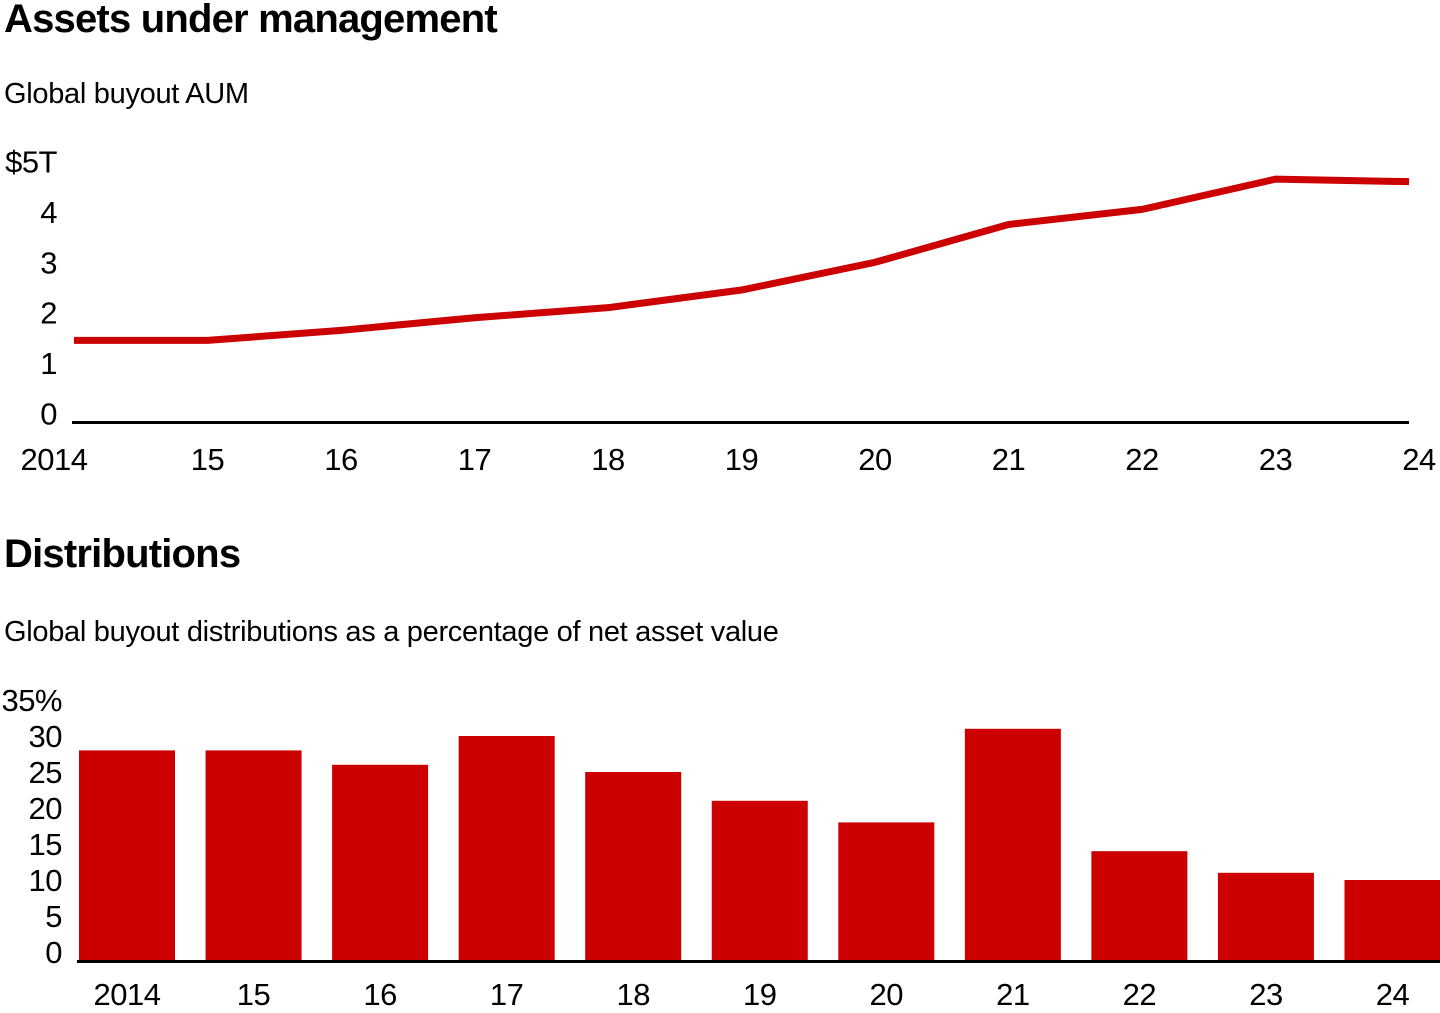 The height and width of the screenshot is (1013, 1440). Describe the element at coordinates (31, 700) in the screenshot. I see `y-tick-label: 35%` at that location.